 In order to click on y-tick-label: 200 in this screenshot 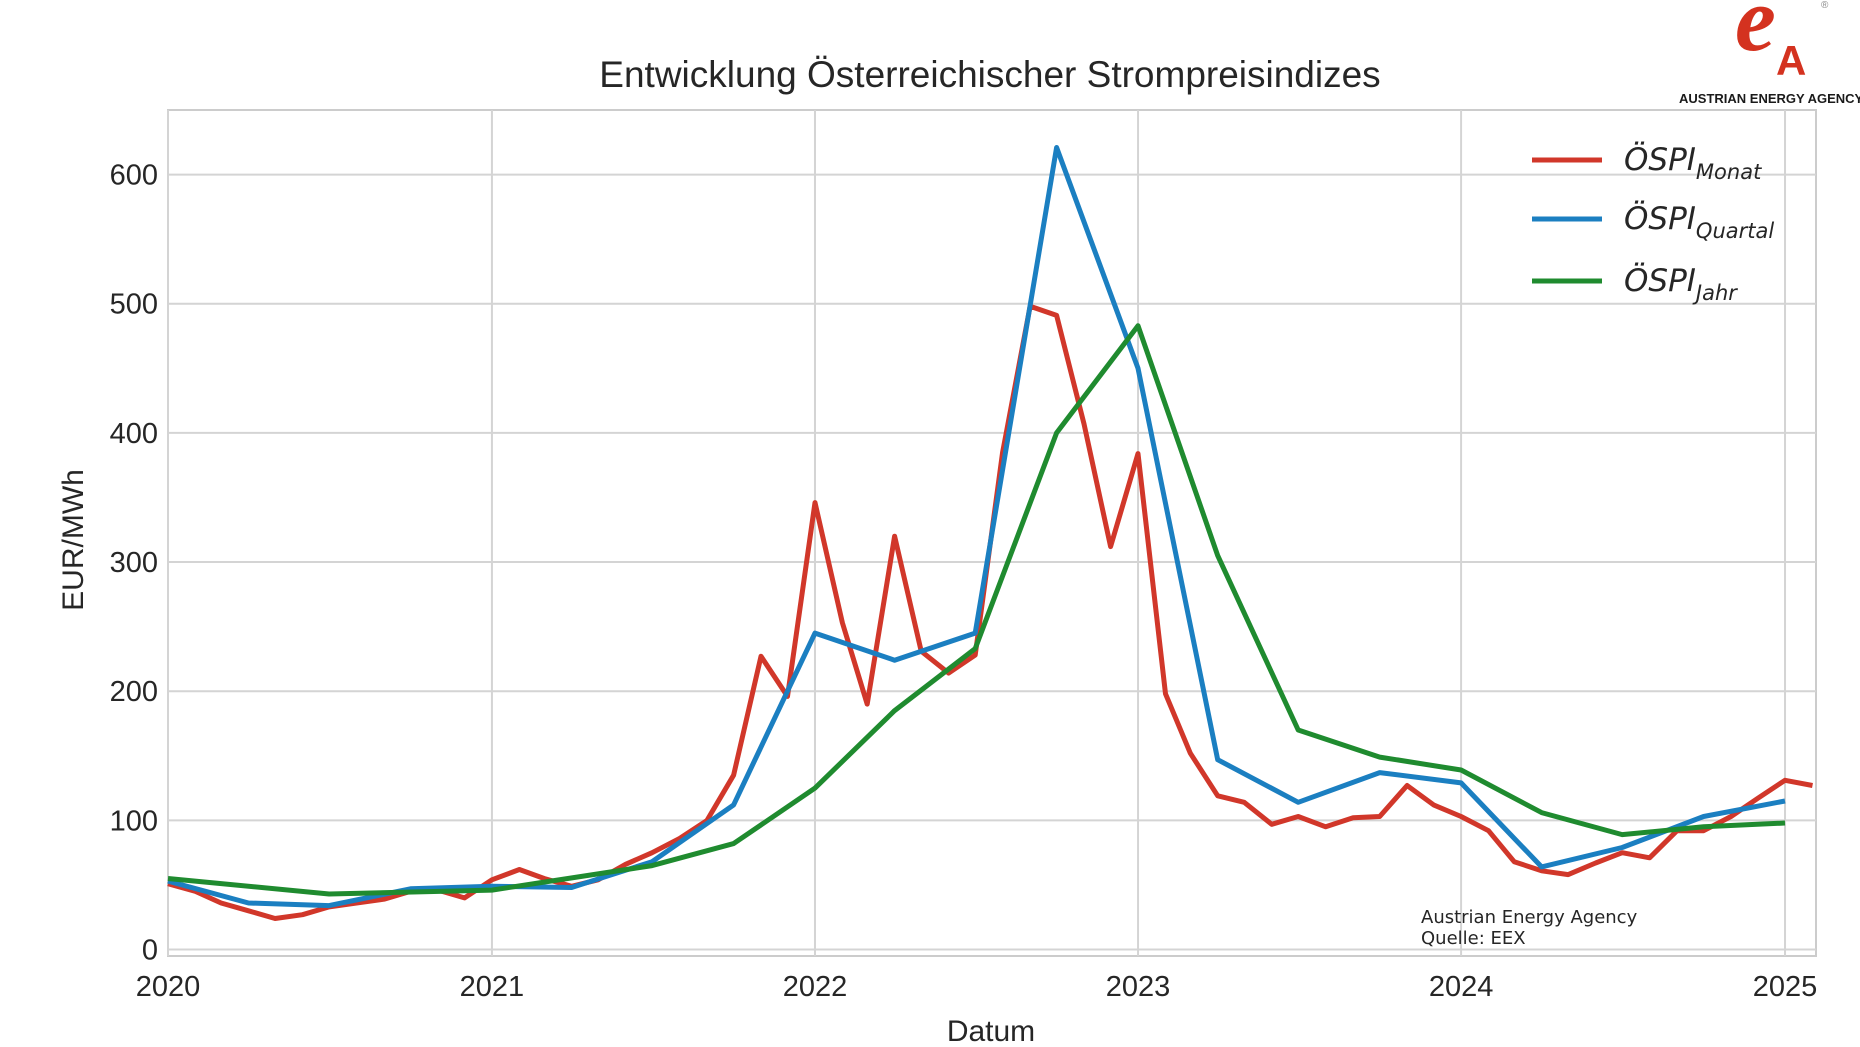, I will do `click(134, 692)`.